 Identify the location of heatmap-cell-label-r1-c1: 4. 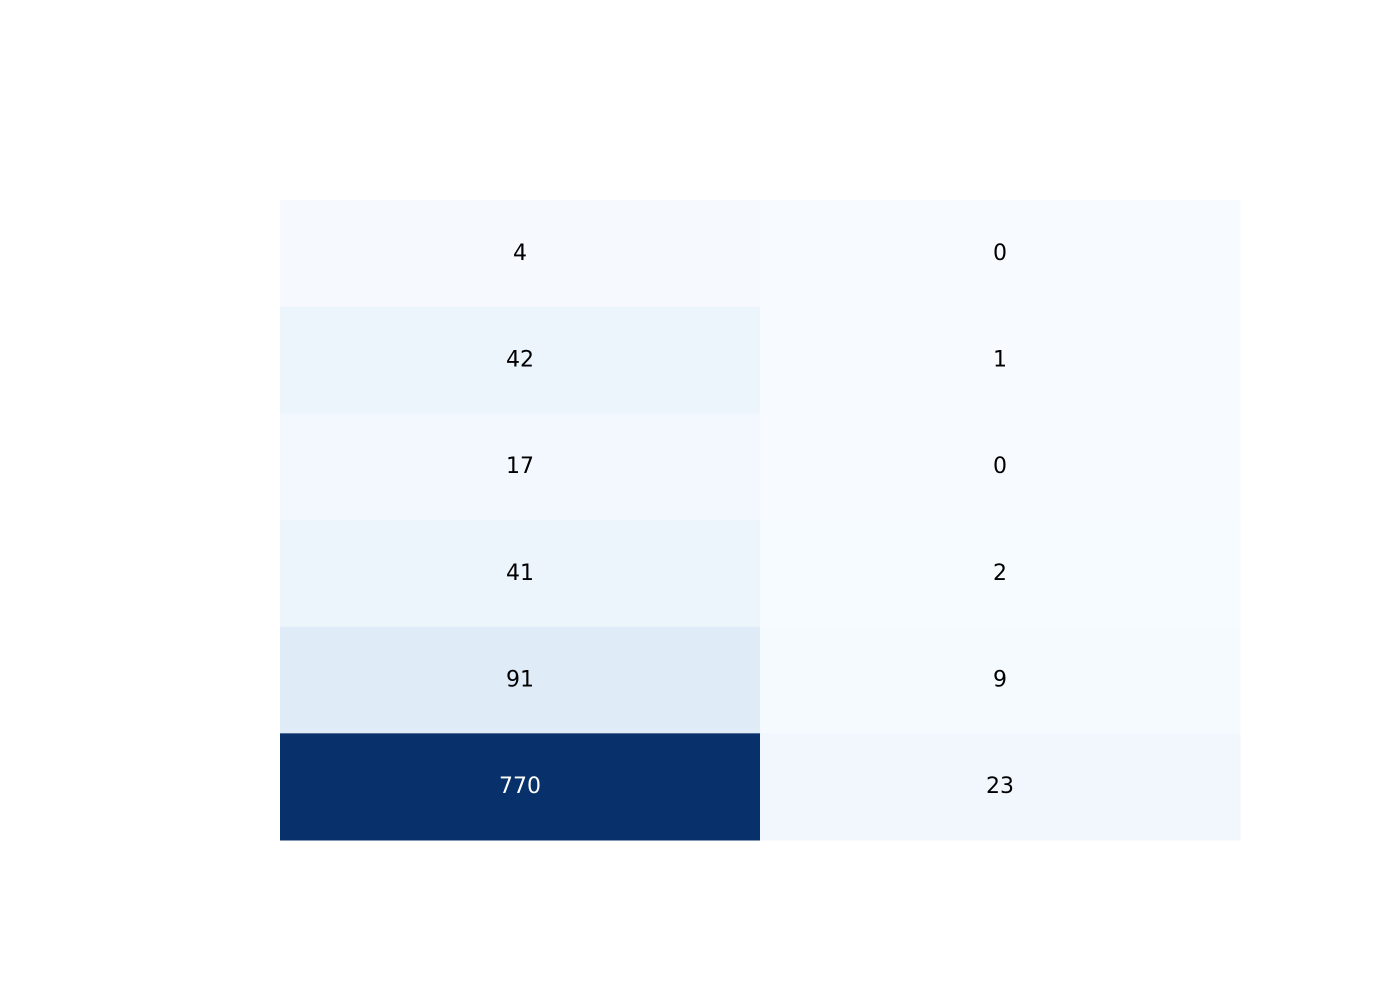
(520, 253).